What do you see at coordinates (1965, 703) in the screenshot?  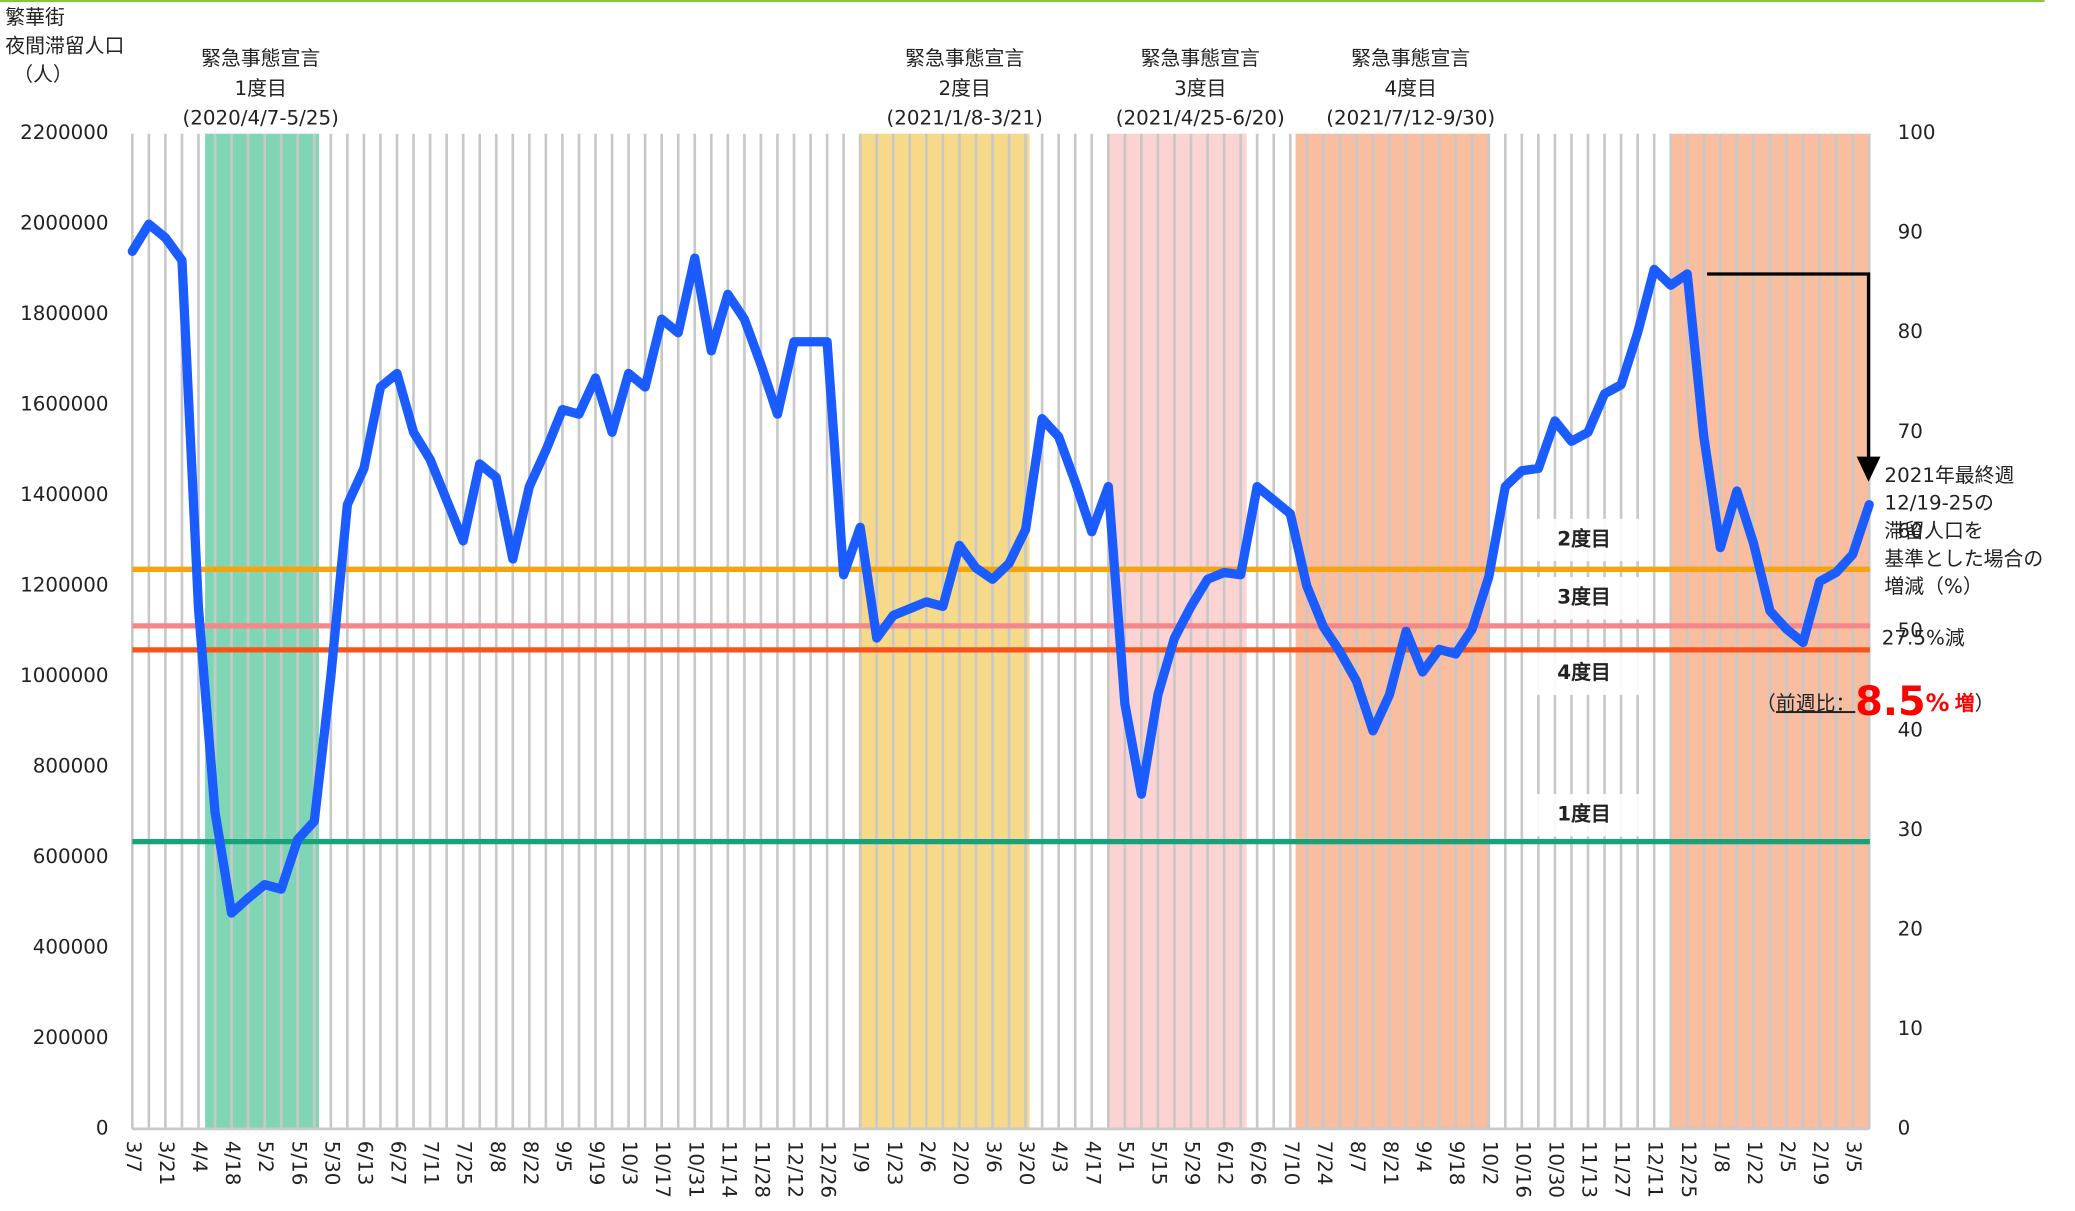 I see `week-word: 増` at bounding box center [1965, 703].